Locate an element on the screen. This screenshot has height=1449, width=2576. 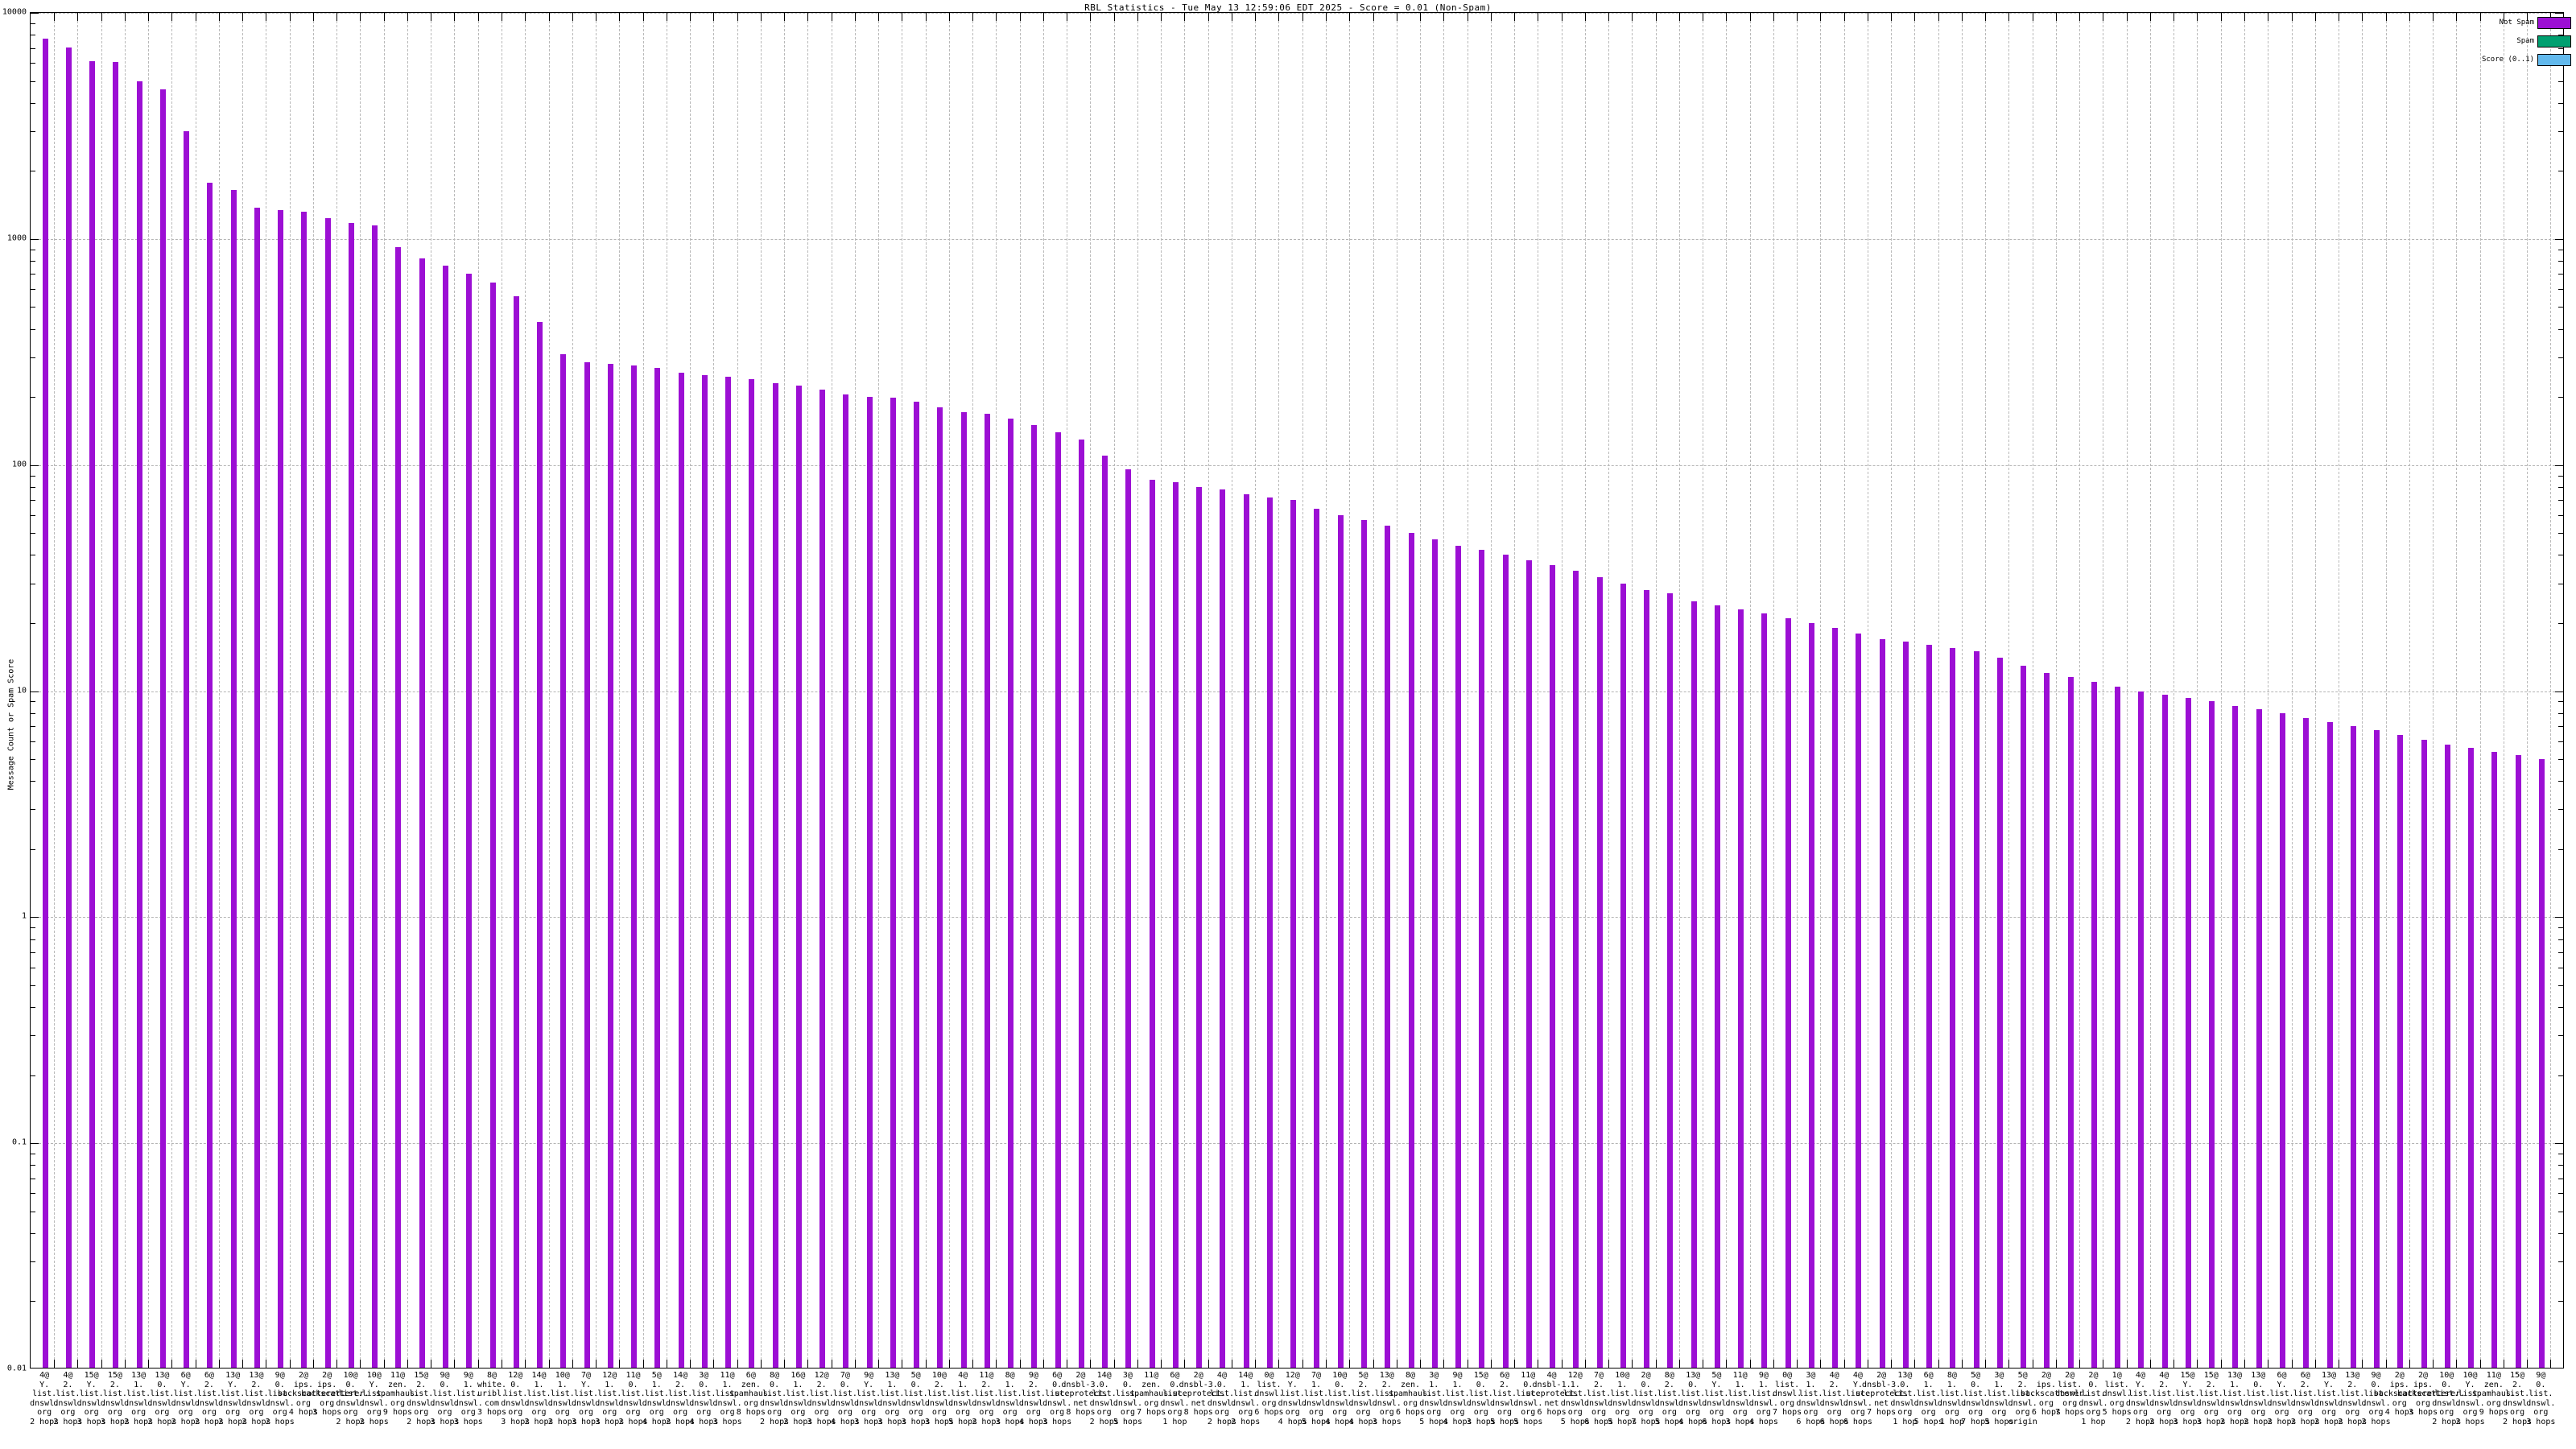
x-axis-tick-label: 14@ 1. list. dnswl. org 2 hops is located at coordinates (1246, 1398).